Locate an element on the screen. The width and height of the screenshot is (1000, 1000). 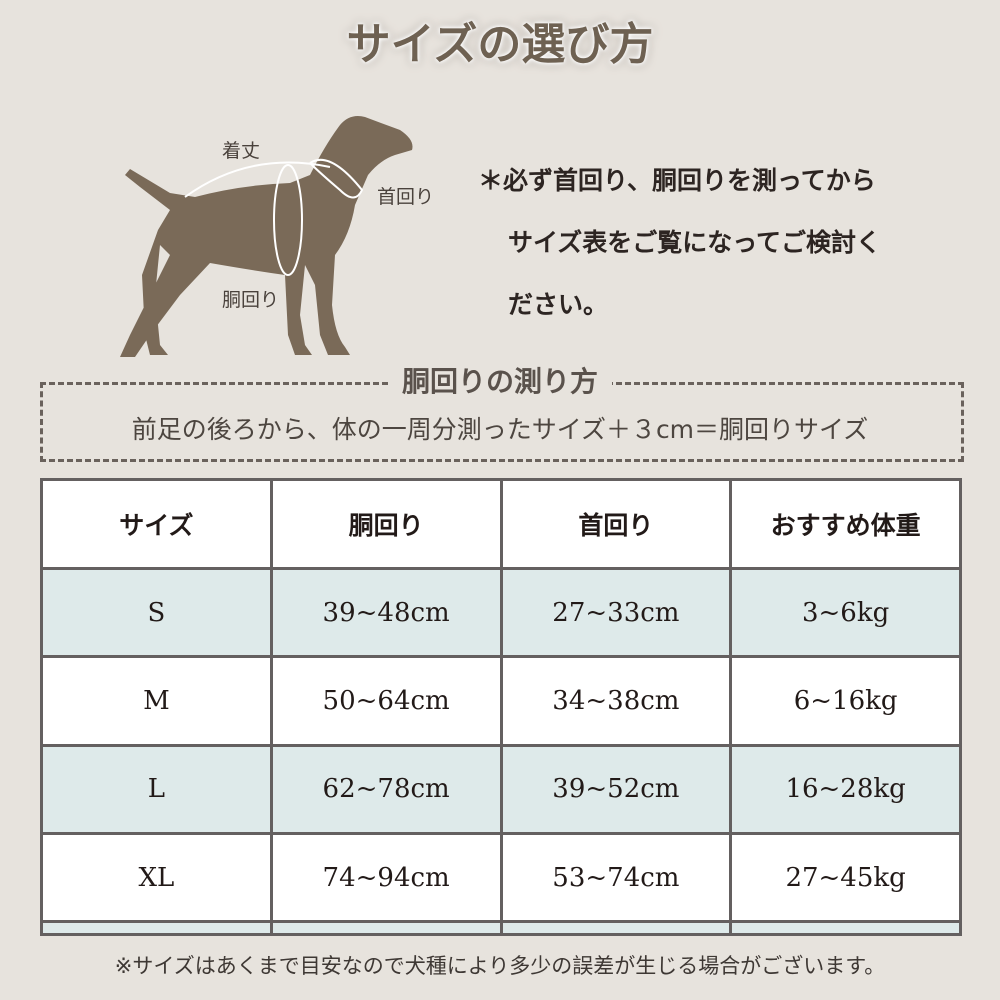
table-row: M 50~64cm 34~38cm 6~16kg is located at coordinates (501, 701).